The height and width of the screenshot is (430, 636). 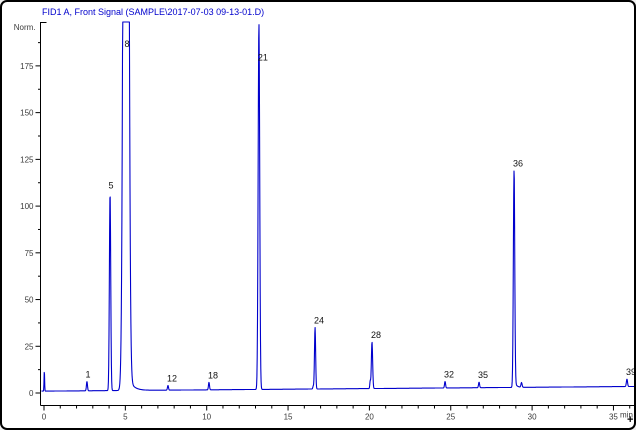 What do you see at coordinates (213, 375) in the screenshot?
I see `peak-label-18: 18` at bounding box center [213, 375].